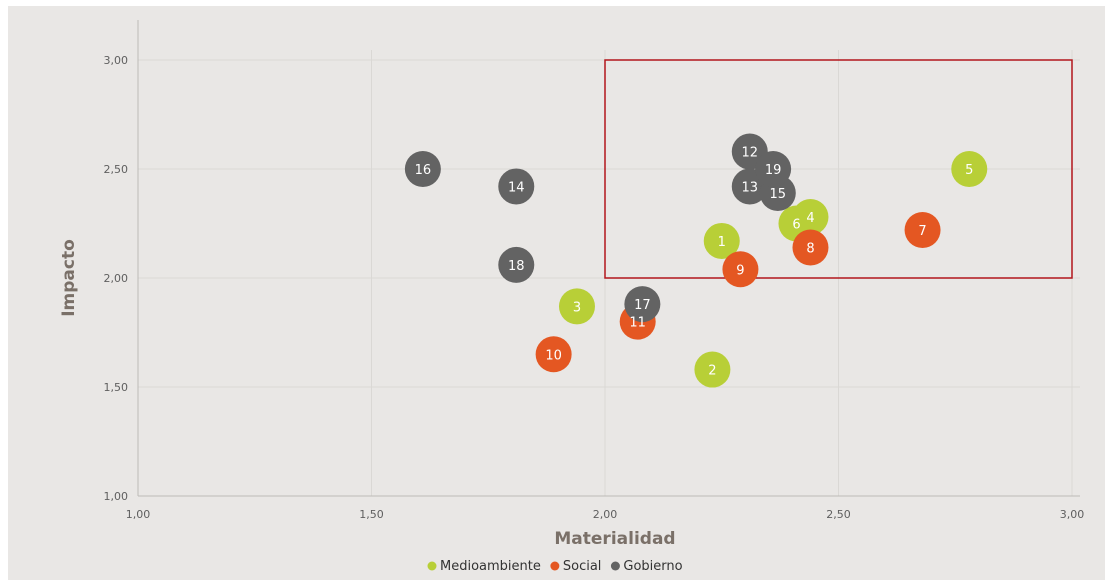 The image size is (1107, 582). I want to click on bubble-label: 19, so click(773, 170).